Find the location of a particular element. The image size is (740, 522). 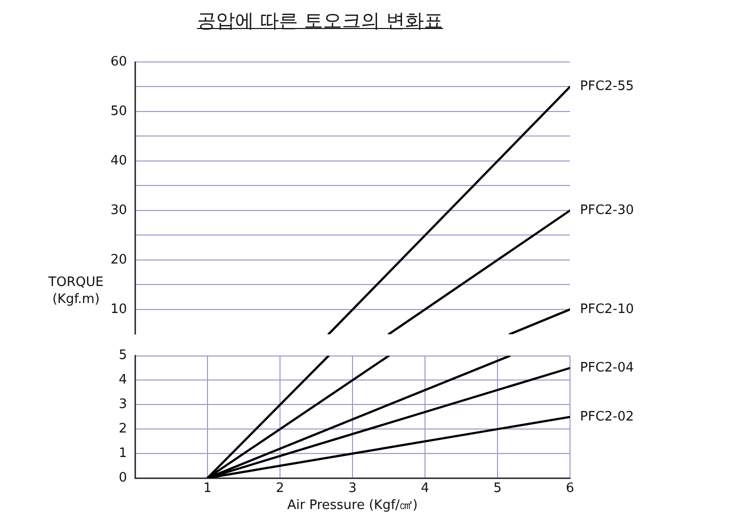

y-tick-label: 10 is located at coordinates (118, 309).